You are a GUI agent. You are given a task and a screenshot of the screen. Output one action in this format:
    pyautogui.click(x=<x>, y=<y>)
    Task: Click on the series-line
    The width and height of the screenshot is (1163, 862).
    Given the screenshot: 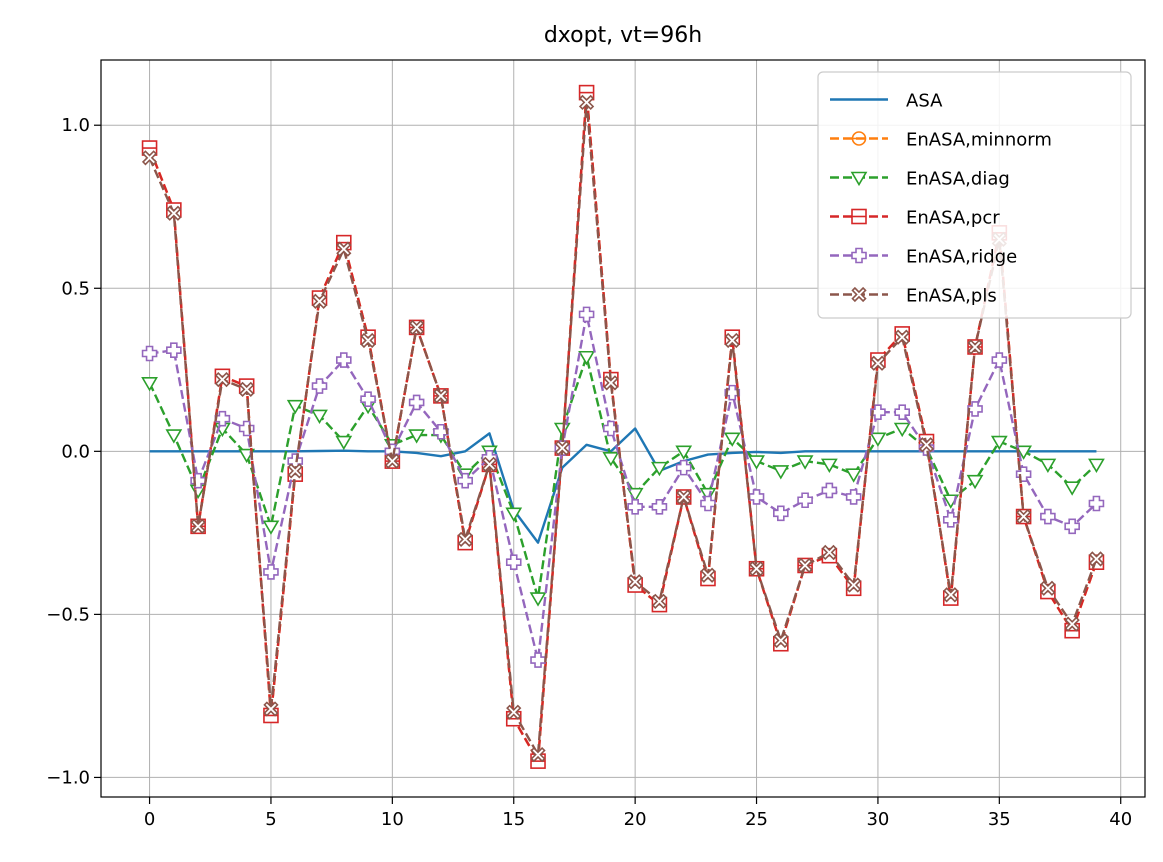 What is the action you would take?
    pyautogui.click(x=623, y=485)
    